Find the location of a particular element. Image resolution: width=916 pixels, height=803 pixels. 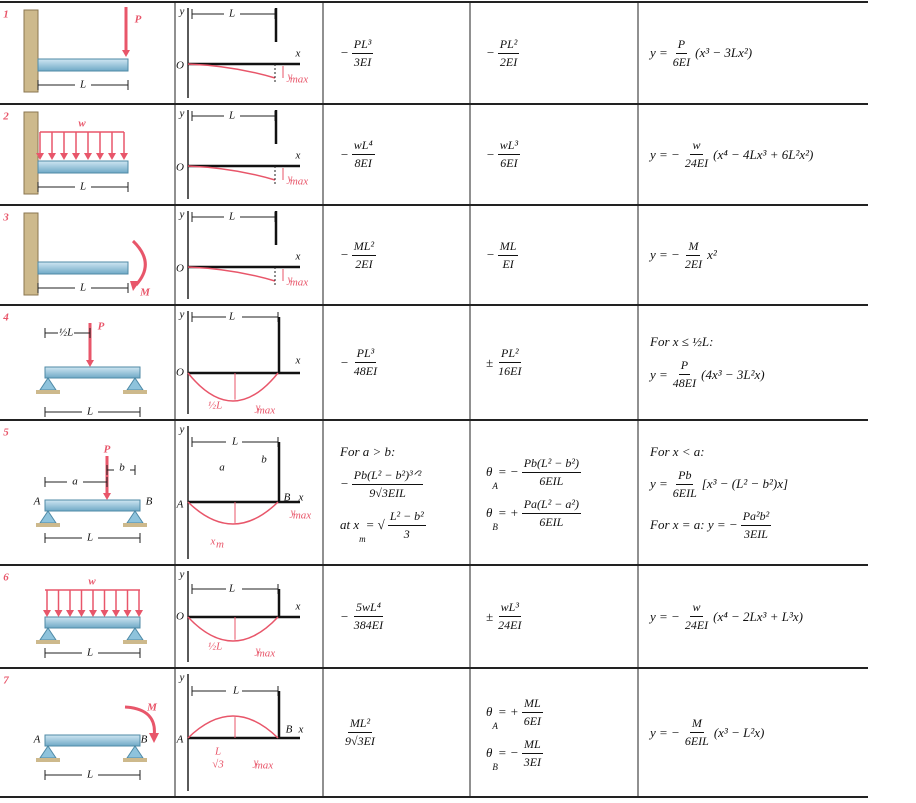

fraction: wL⁴ 8EI is located at coordinates (363, 154).